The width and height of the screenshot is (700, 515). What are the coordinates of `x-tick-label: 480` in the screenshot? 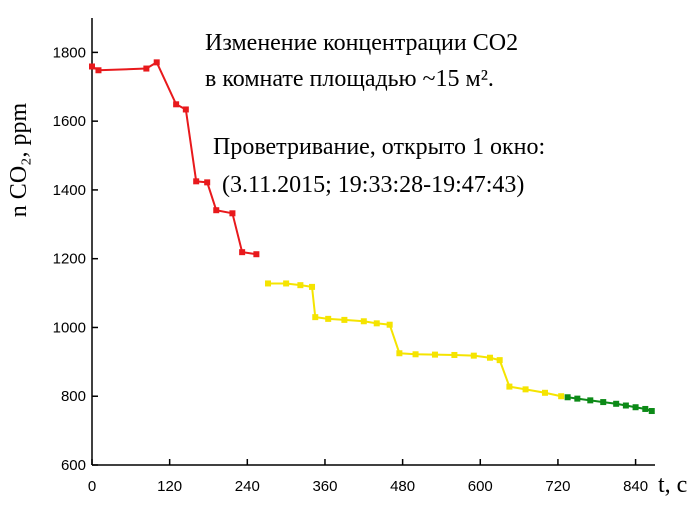 It's located at (402, 486).